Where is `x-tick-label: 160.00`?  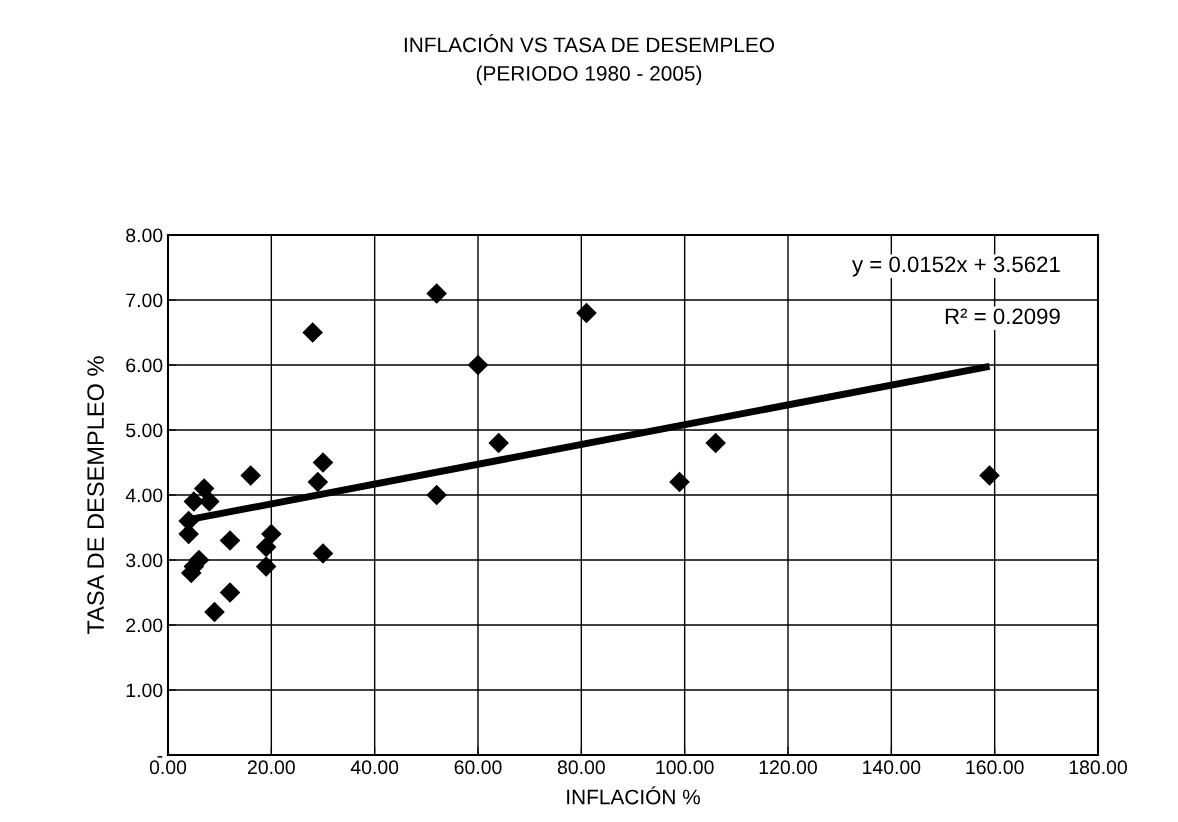
x-tick-label: 160.00 is located at coordinates (995, 767).